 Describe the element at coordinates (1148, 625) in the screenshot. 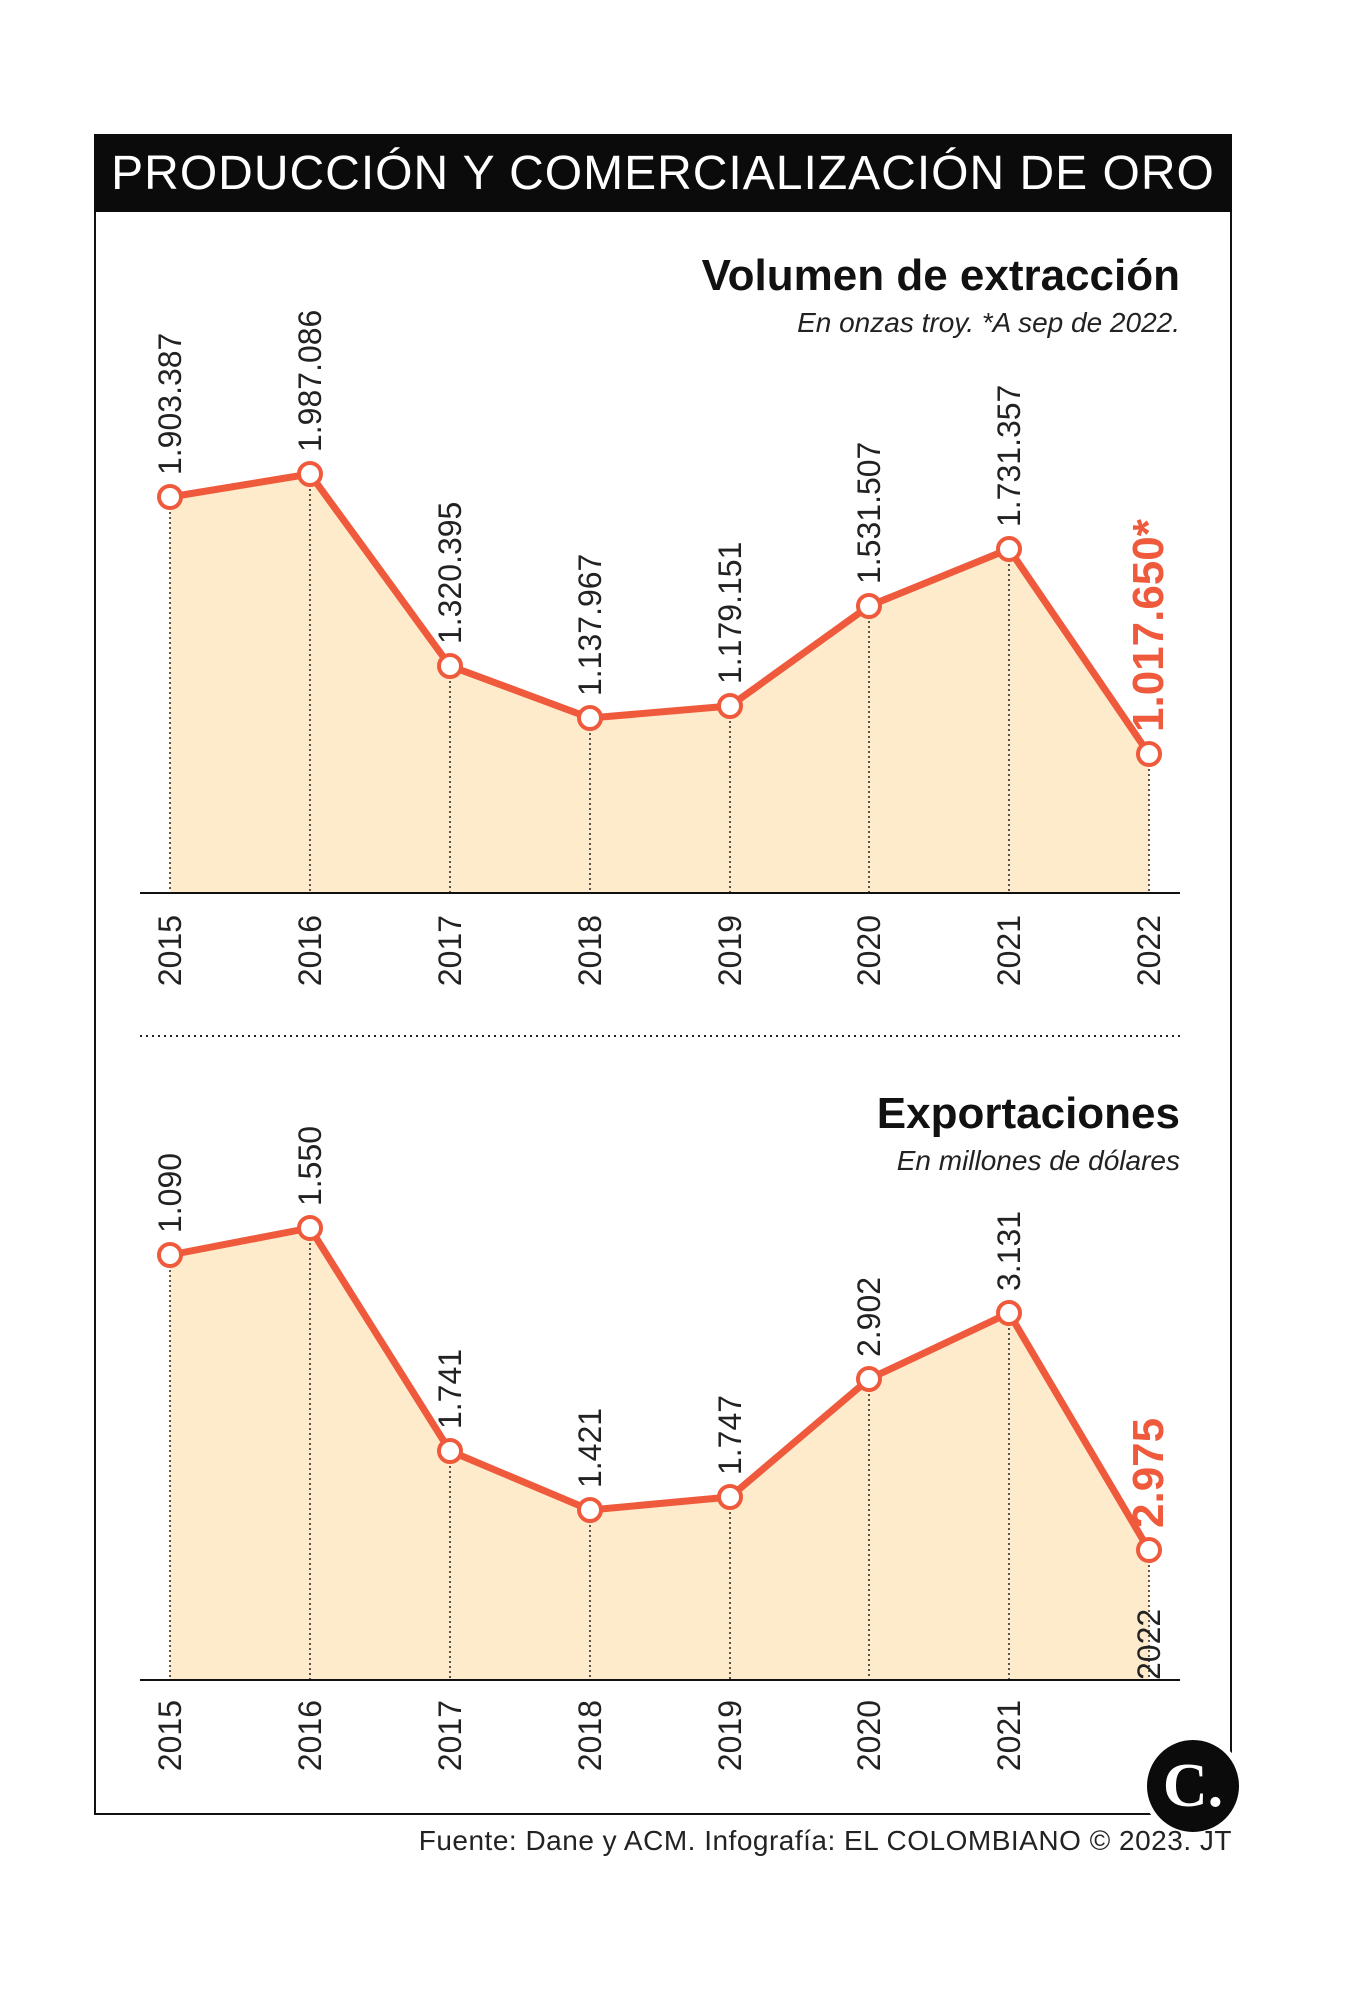

I see `highlight-value-label: 1.017.650*` at that location.